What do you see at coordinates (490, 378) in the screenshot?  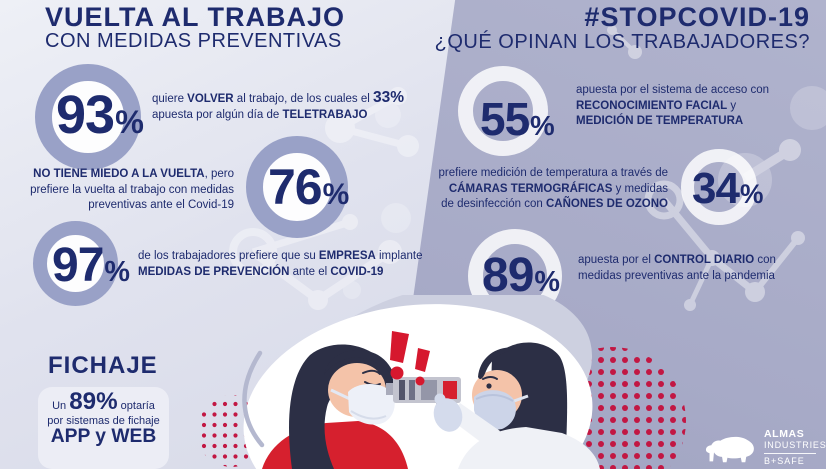 I see `woman-right-eyebrow` at bounding box center [490, 378].